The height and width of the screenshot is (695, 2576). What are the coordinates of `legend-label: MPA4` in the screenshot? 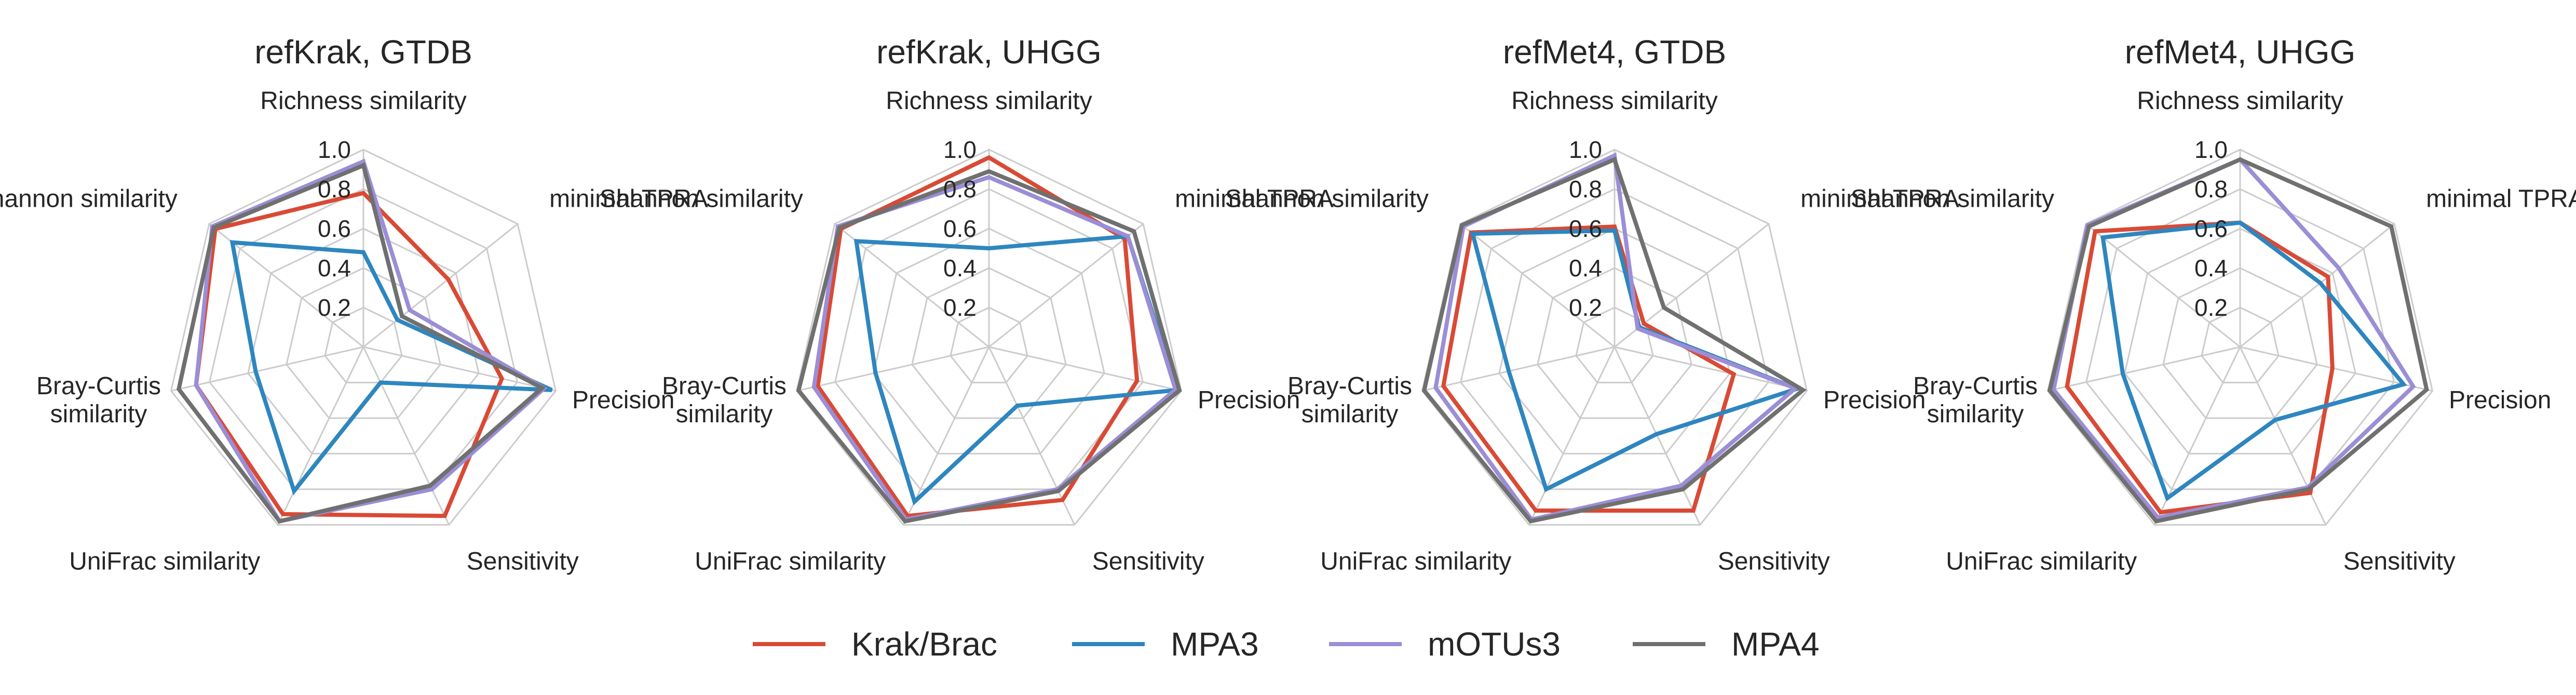 It's located at (1775, 644).